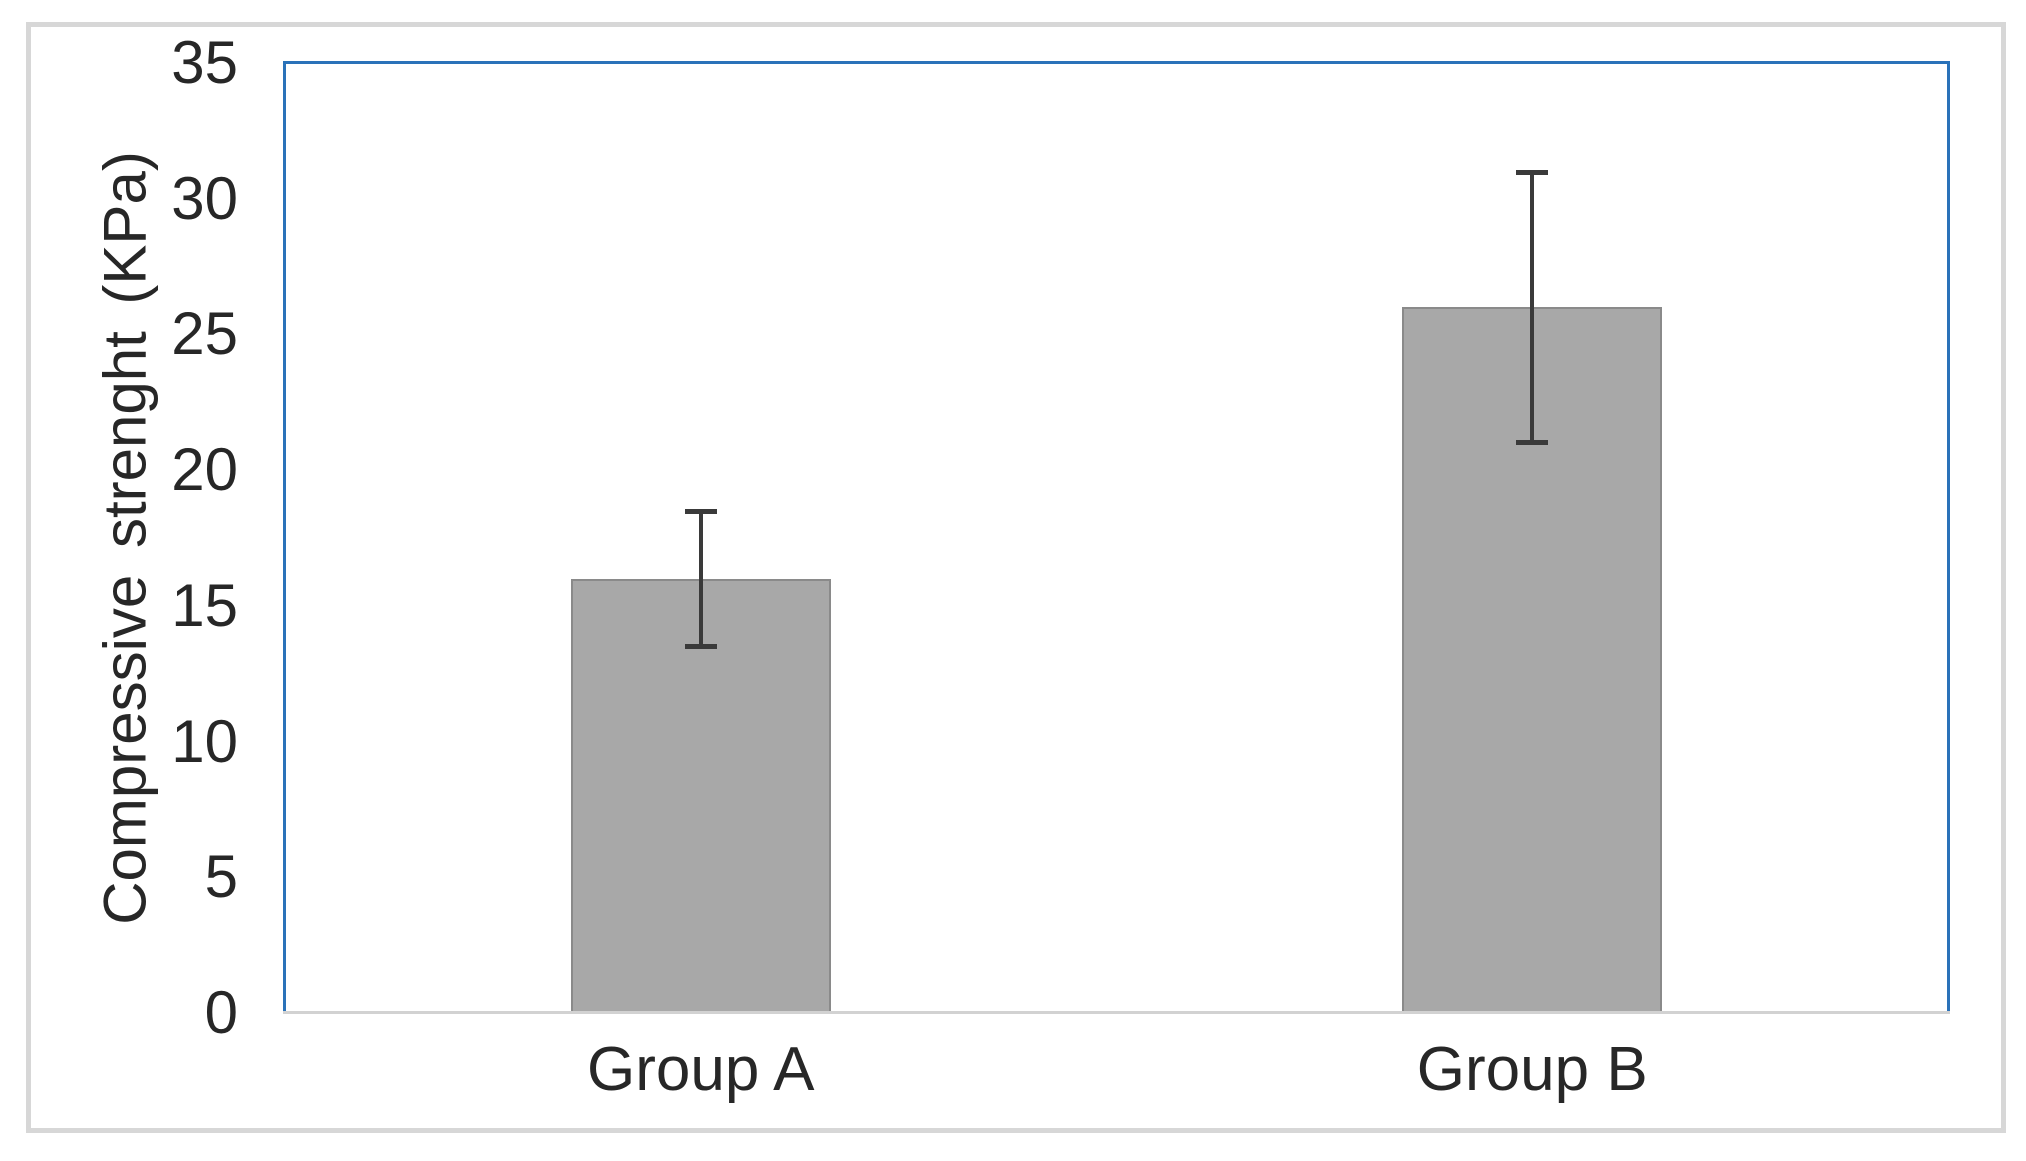 This screenshot has width=2026, height=1161. What do you see at coordinates (204, 334) in the screenshot?
I see `y-tick-label: 25` at bounding box center [204, 334].